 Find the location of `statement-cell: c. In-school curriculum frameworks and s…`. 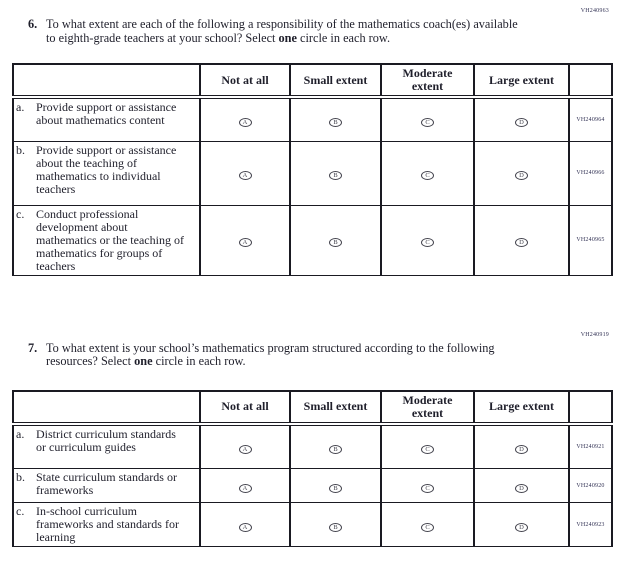

statement-cell: c. In-school curriculum frameworks and s… is located at coordinates (106, 524).